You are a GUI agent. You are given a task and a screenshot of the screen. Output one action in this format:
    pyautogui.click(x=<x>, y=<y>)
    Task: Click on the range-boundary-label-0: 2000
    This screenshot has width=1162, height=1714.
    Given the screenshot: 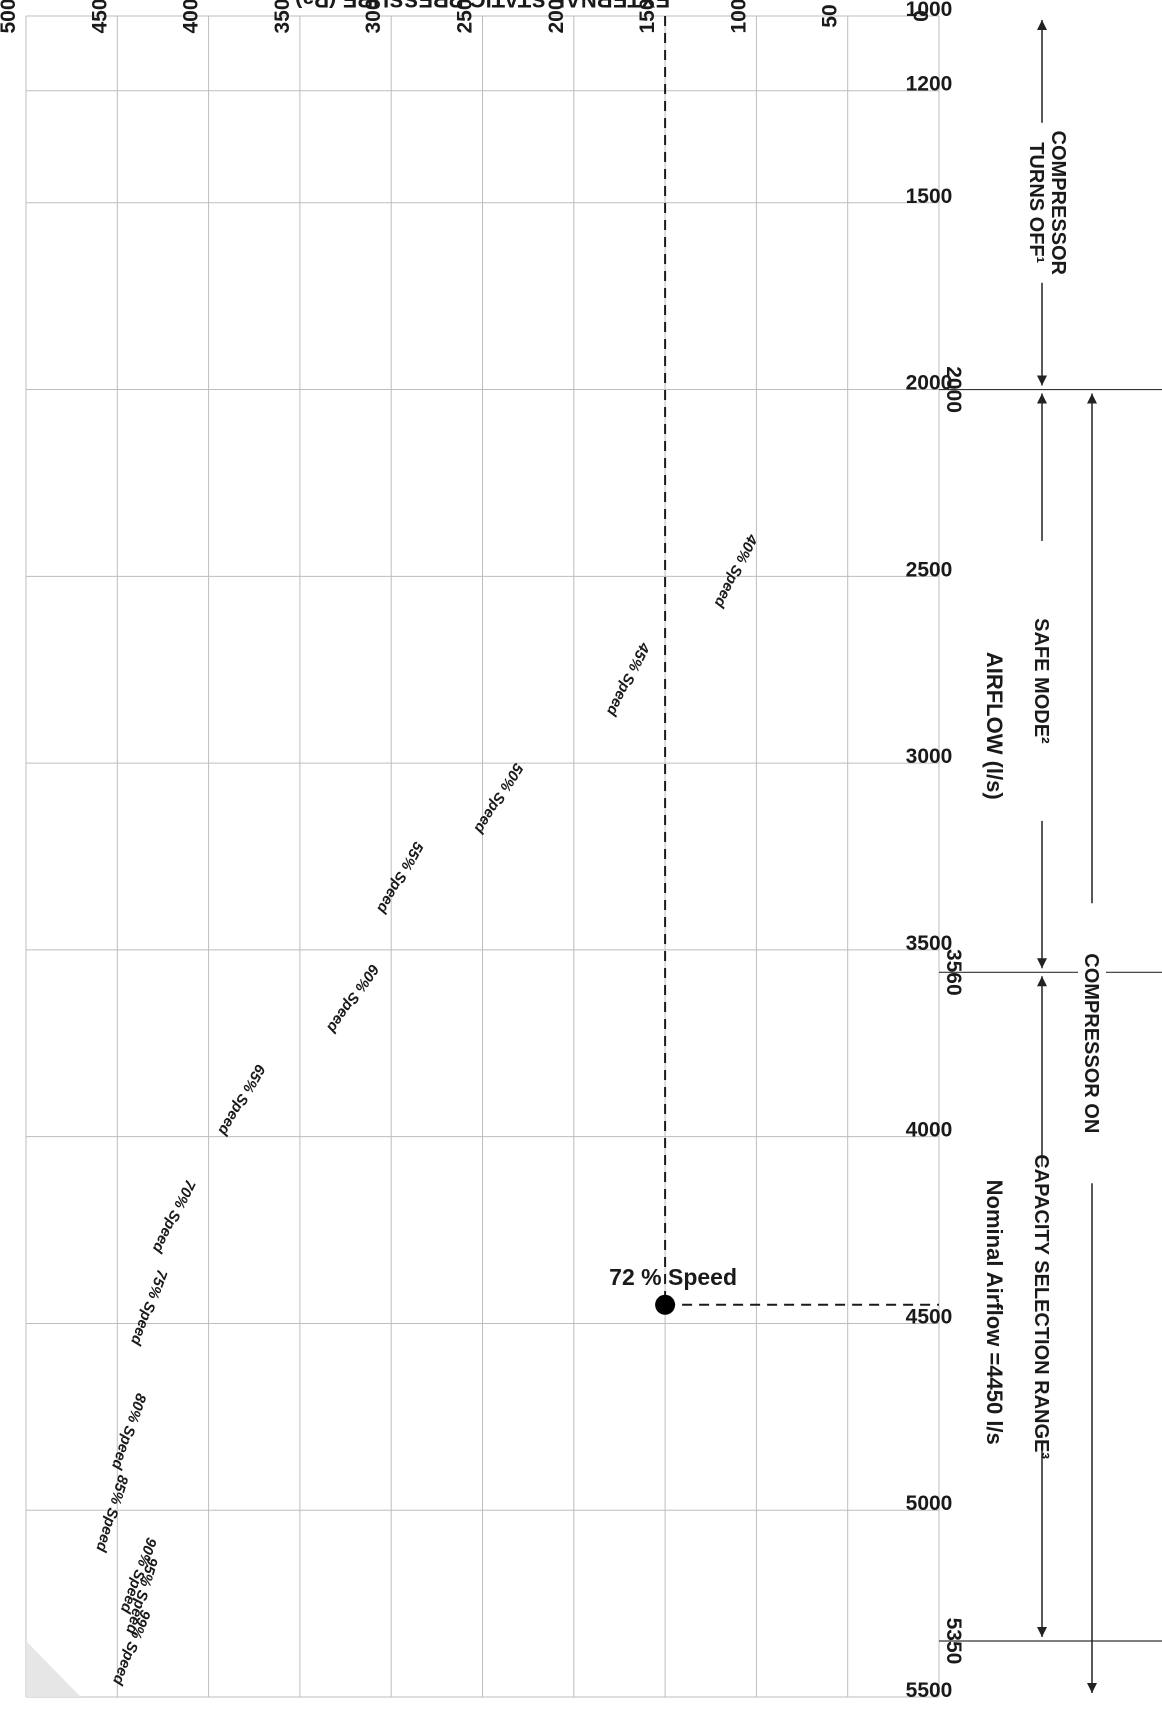 What is the action you would take?
    pyautogui.click(x=953, y=389)
    